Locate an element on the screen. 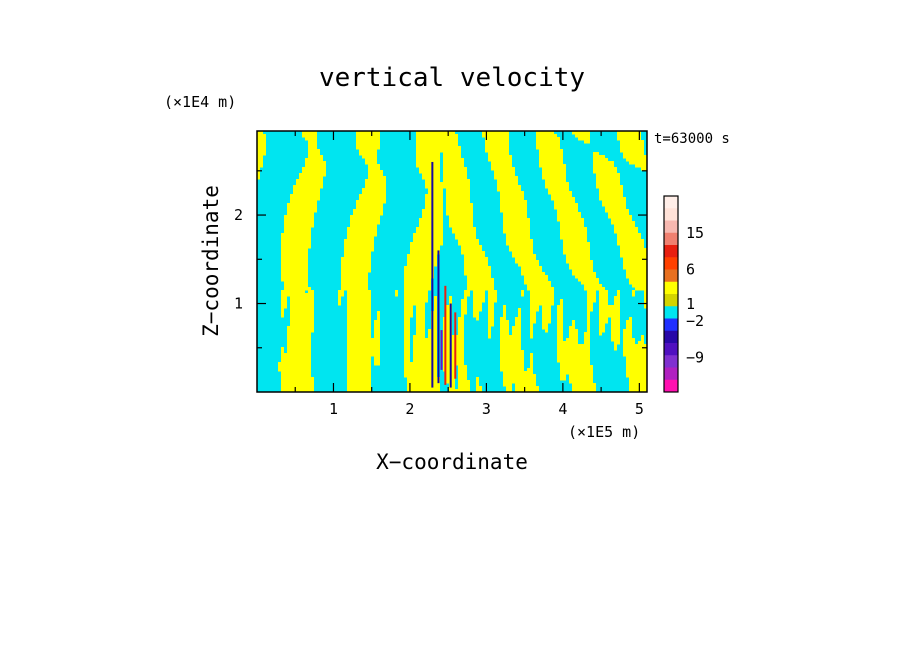 This screenshot has height=654, width=904. y-tick-label: 1 is located at coordinates (238, 304).